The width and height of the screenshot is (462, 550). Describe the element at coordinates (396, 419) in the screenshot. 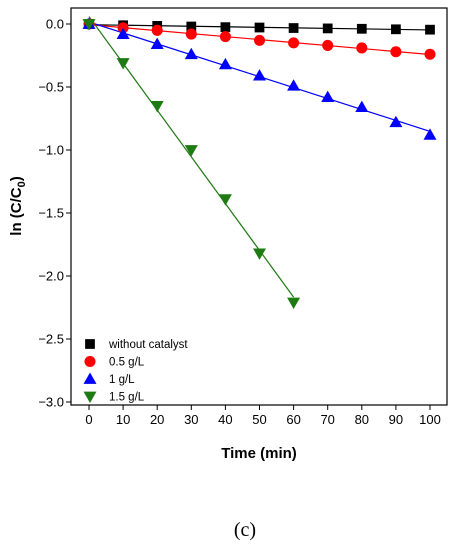

I see `x-tick-label: 90` at that location.